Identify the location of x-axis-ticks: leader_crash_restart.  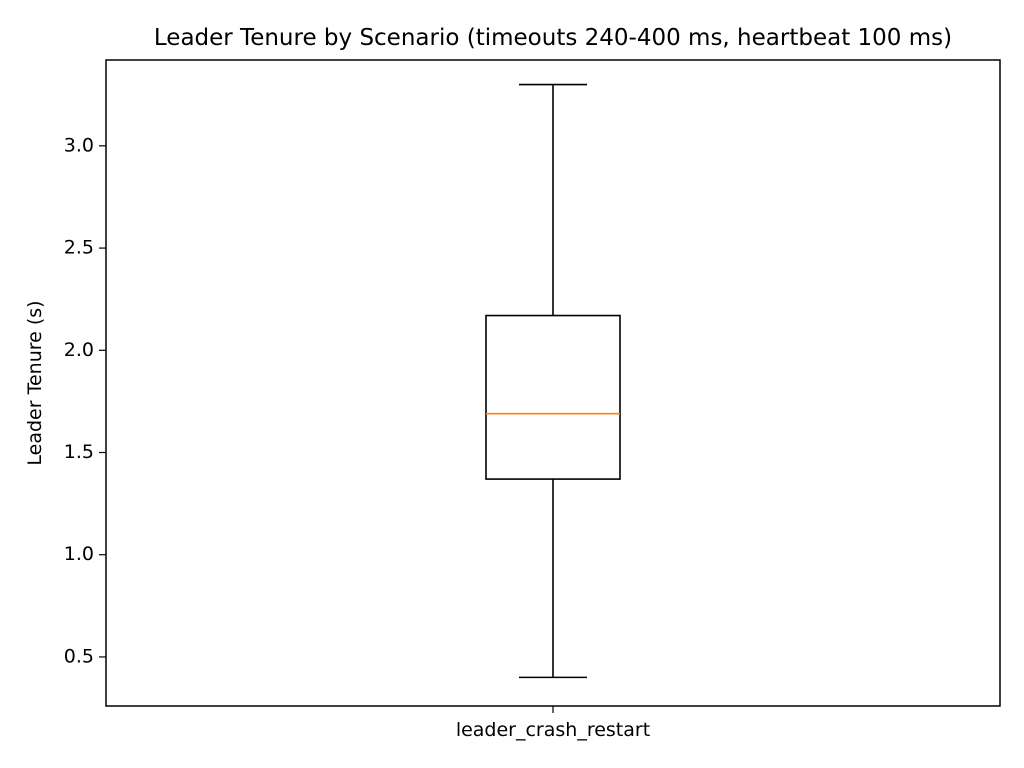
(553, 723).